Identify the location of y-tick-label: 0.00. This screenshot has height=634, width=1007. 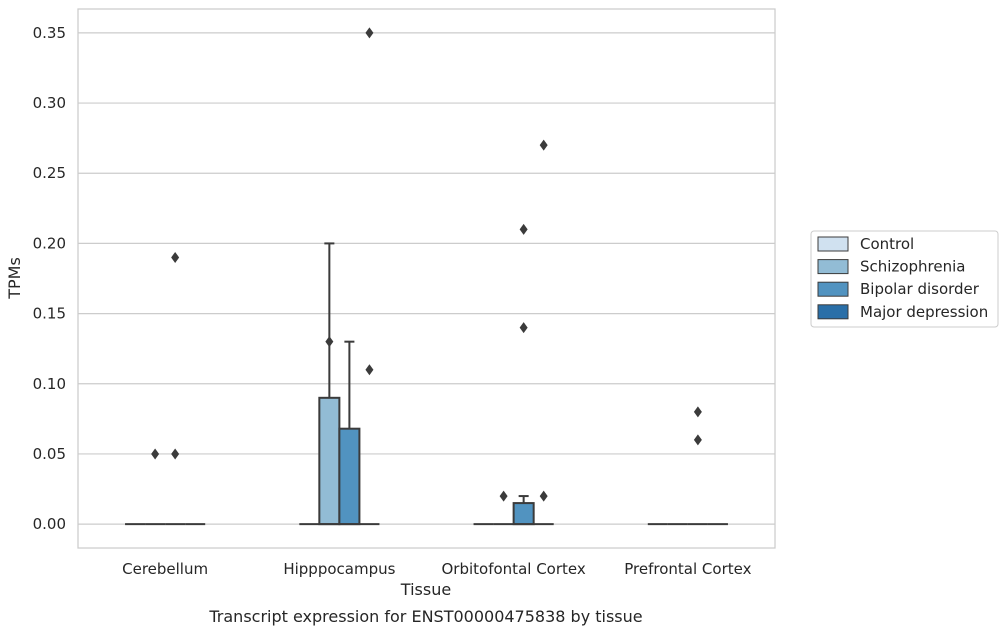
(49, 524).